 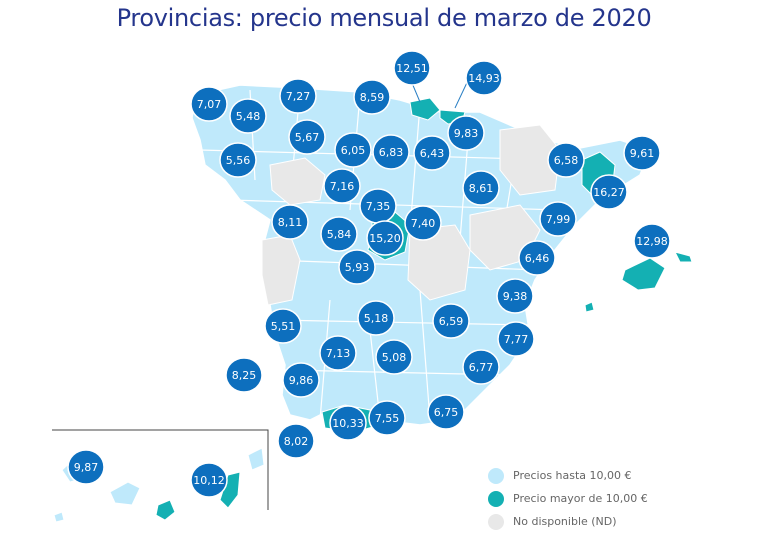 I want to click on legend-item-teal: Precio mayor de 10,00 €, so click(x=568, y=498).